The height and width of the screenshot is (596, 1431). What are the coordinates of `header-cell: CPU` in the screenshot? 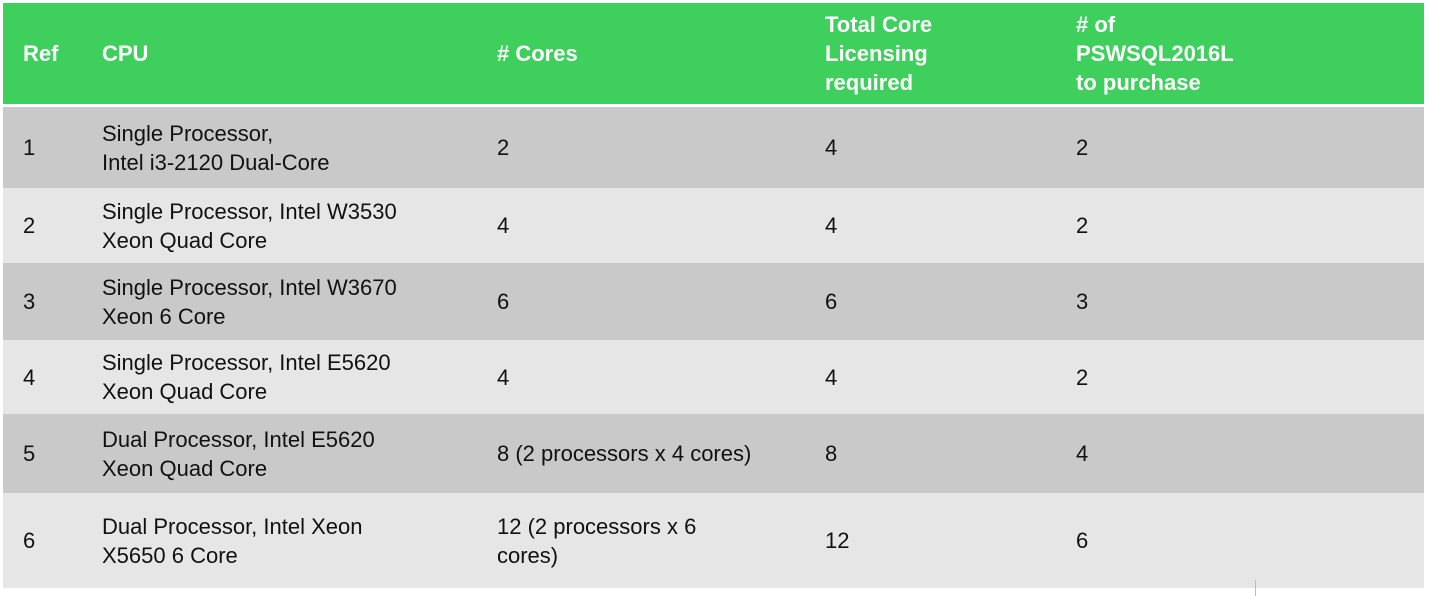 It's located at (125, 53).